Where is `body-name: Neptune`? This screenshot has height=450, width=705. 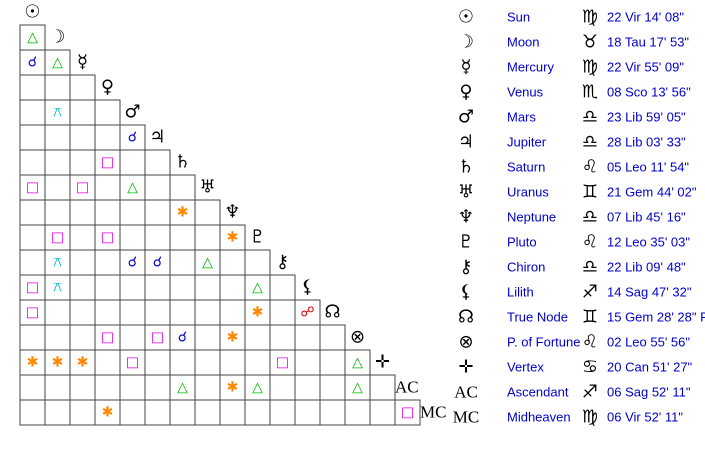 body-name: Neptune is located at coordinates (531, 217).